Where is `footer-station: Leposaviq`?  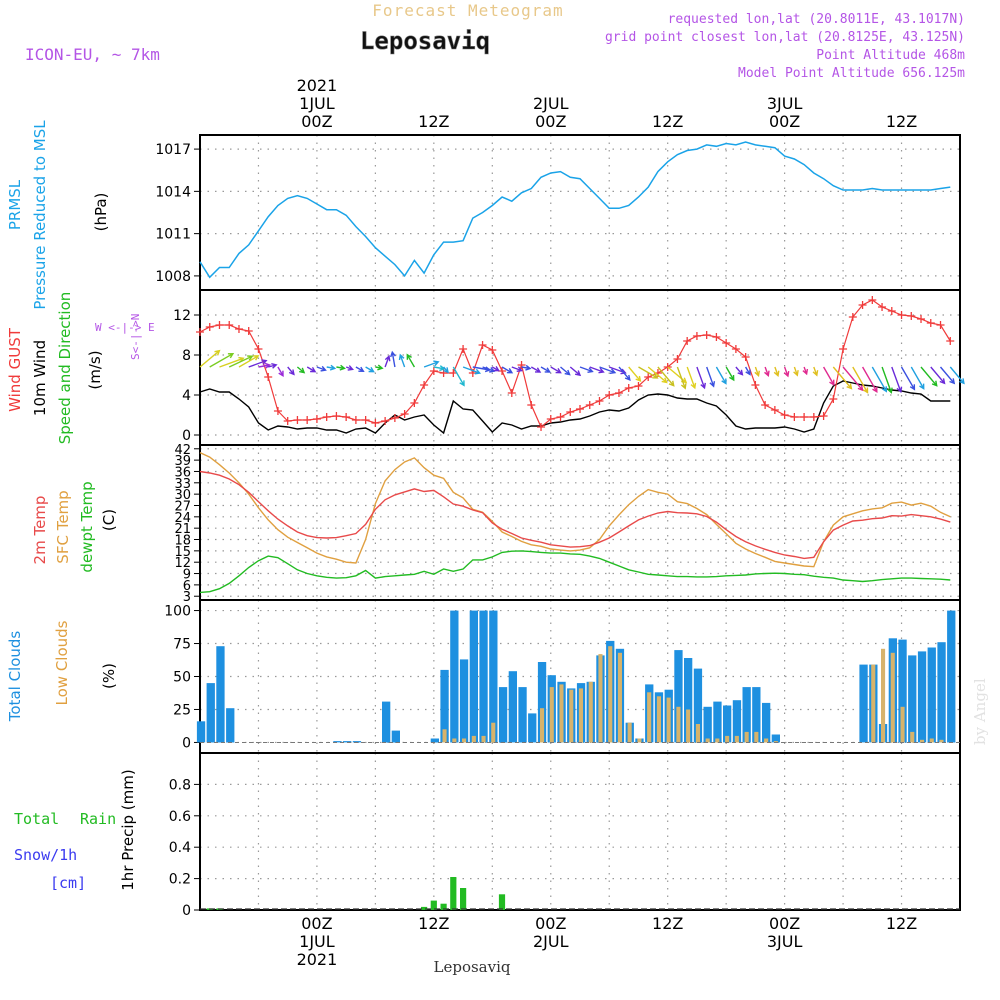 footer-station: Leposaviq is located at coordinates (472, 967).